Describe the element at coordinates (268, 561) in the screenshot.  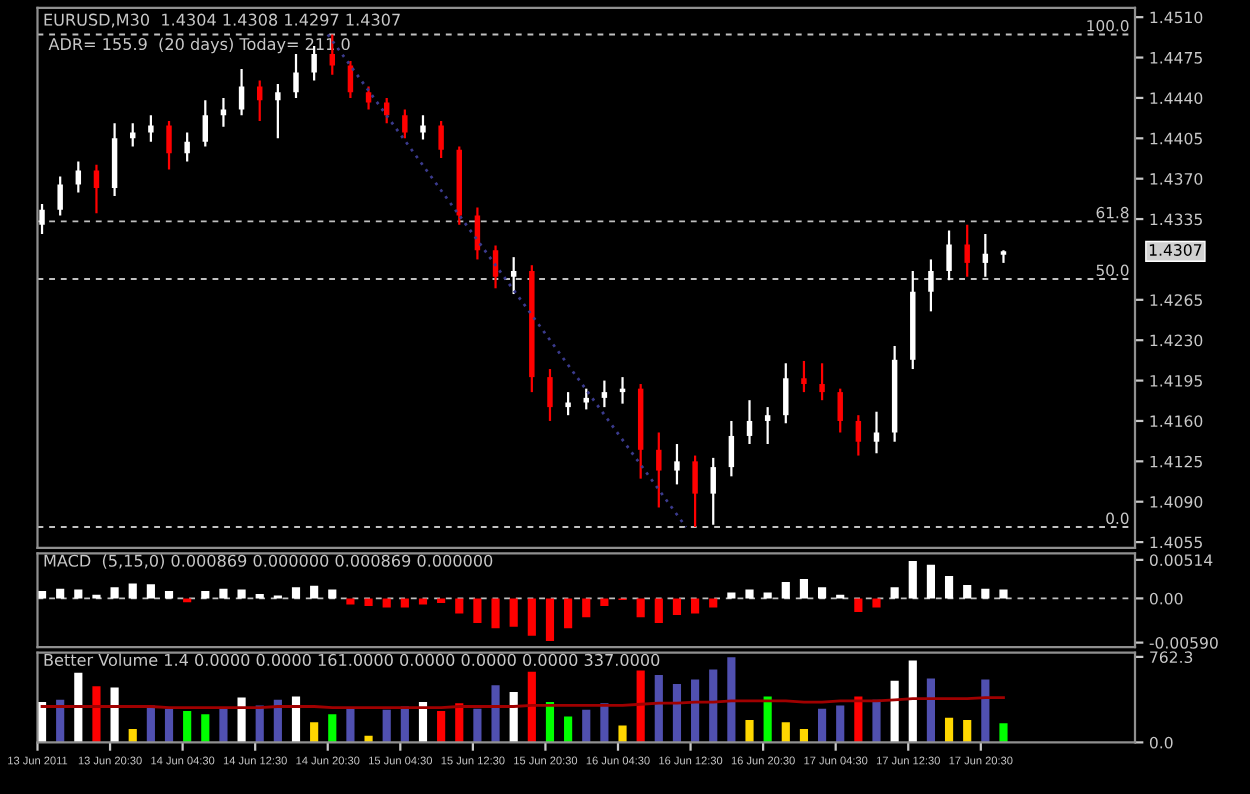
I see `chart-title: MACD (5,15,0) 0.000869 0.000000 0.000869 0.000000` at that location.